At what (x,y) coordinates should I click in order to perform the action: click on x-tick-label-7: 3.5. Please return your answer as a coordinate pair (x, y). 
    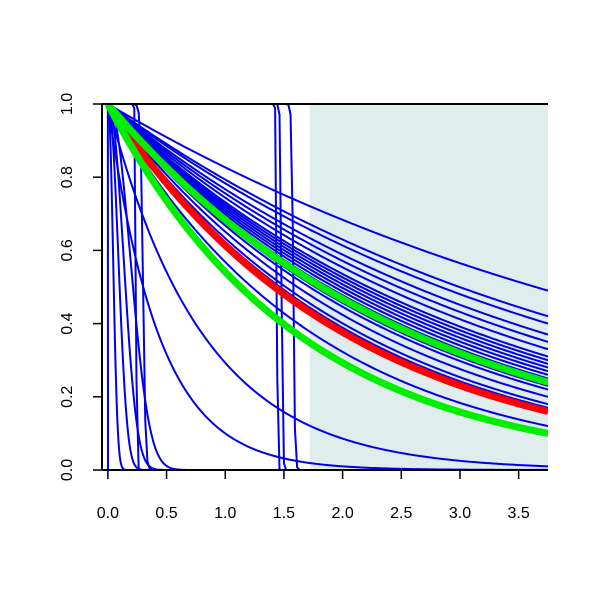
    Looking at the image, I should click on (519, 513).